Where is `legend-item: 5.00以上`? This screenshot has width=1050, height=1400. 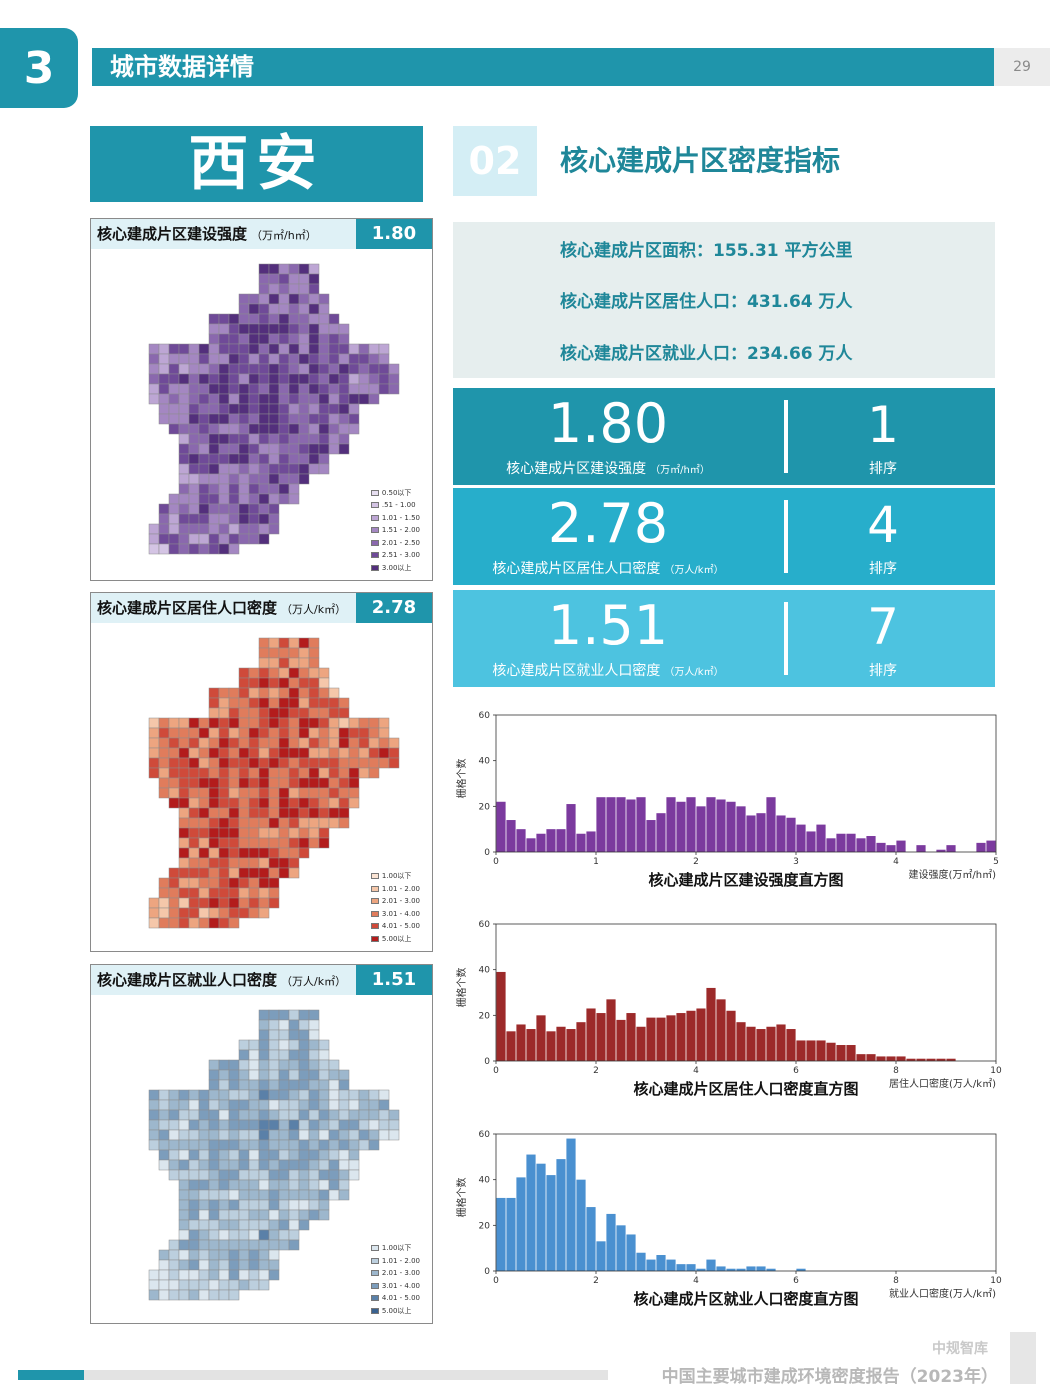 legend-item: 5.00以上 is located at coordinates (395, 939).